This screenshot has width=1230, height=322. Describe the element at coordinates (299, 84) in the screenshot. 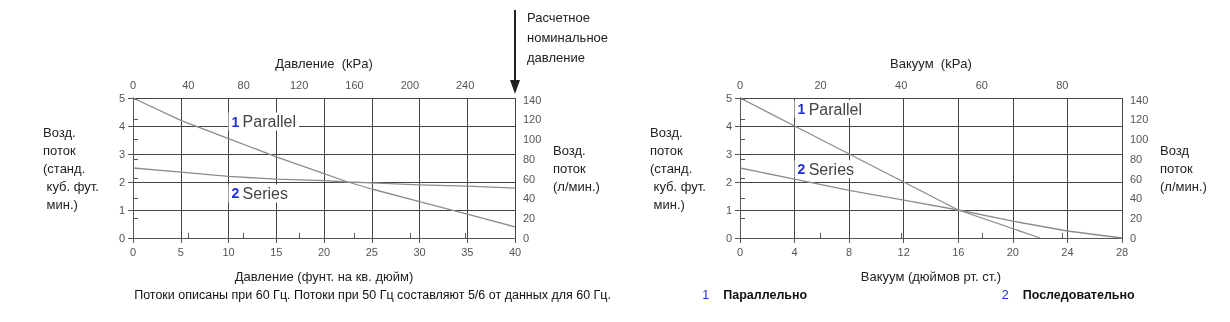

I see `x2-tick-label: 120` at that location.